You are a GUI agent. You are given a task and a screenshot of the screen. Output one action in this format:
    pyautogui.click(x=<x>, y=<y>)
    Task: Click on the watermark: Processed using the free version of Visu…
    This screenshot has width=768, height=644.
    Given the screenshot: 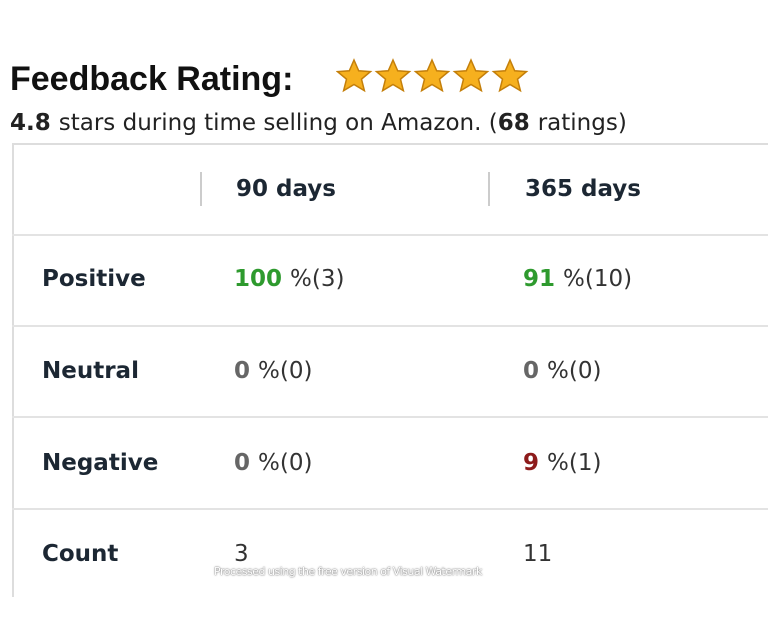 What is the action you would take?
    pyautogui.click(x=348, y=571)
    